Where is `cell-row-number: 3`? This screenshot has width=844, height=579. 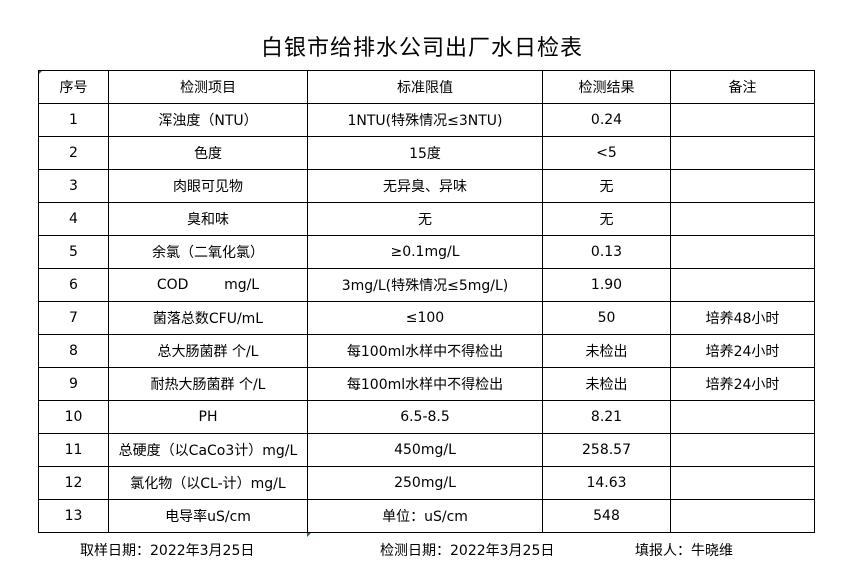
cell-row-number: 3 is located at coordinates (73, 186).